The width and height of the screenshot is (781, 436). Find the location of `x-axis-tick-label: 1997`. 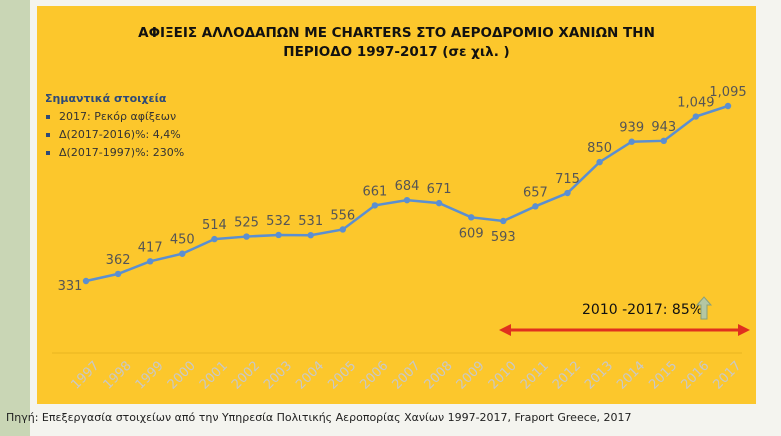

x-axis-tick-label: 1997 is located at coordinates (86, 376).